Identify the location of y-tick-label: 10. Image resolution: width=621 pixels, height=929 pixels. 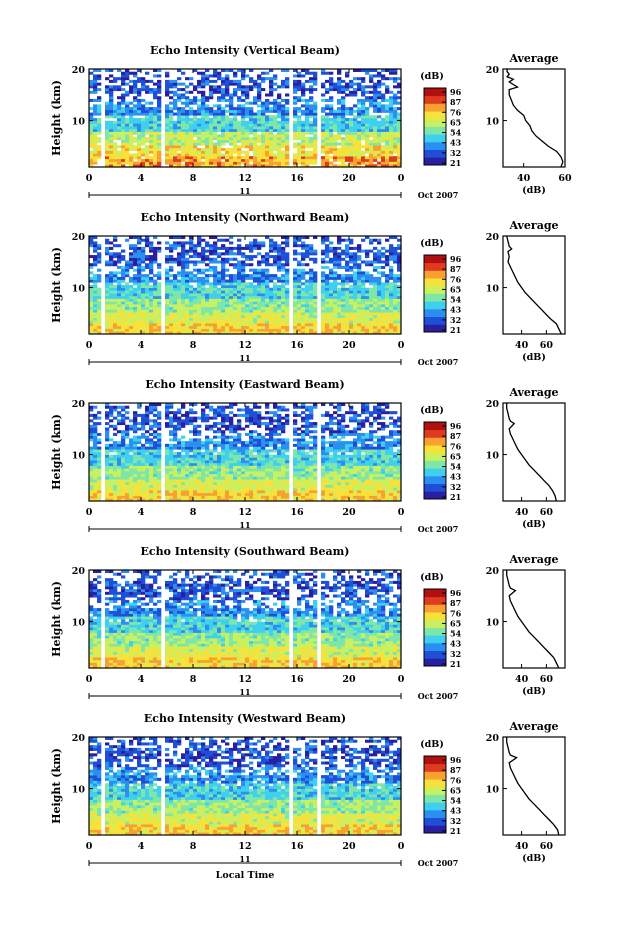
(79, 790).